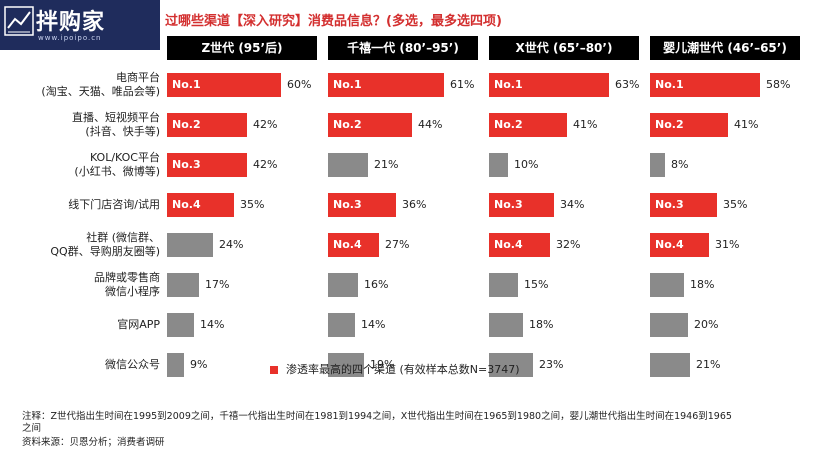  Describe the element at coordinates (132, 364) in the screenshot. I see `row-label: 微信公众号` at that location.